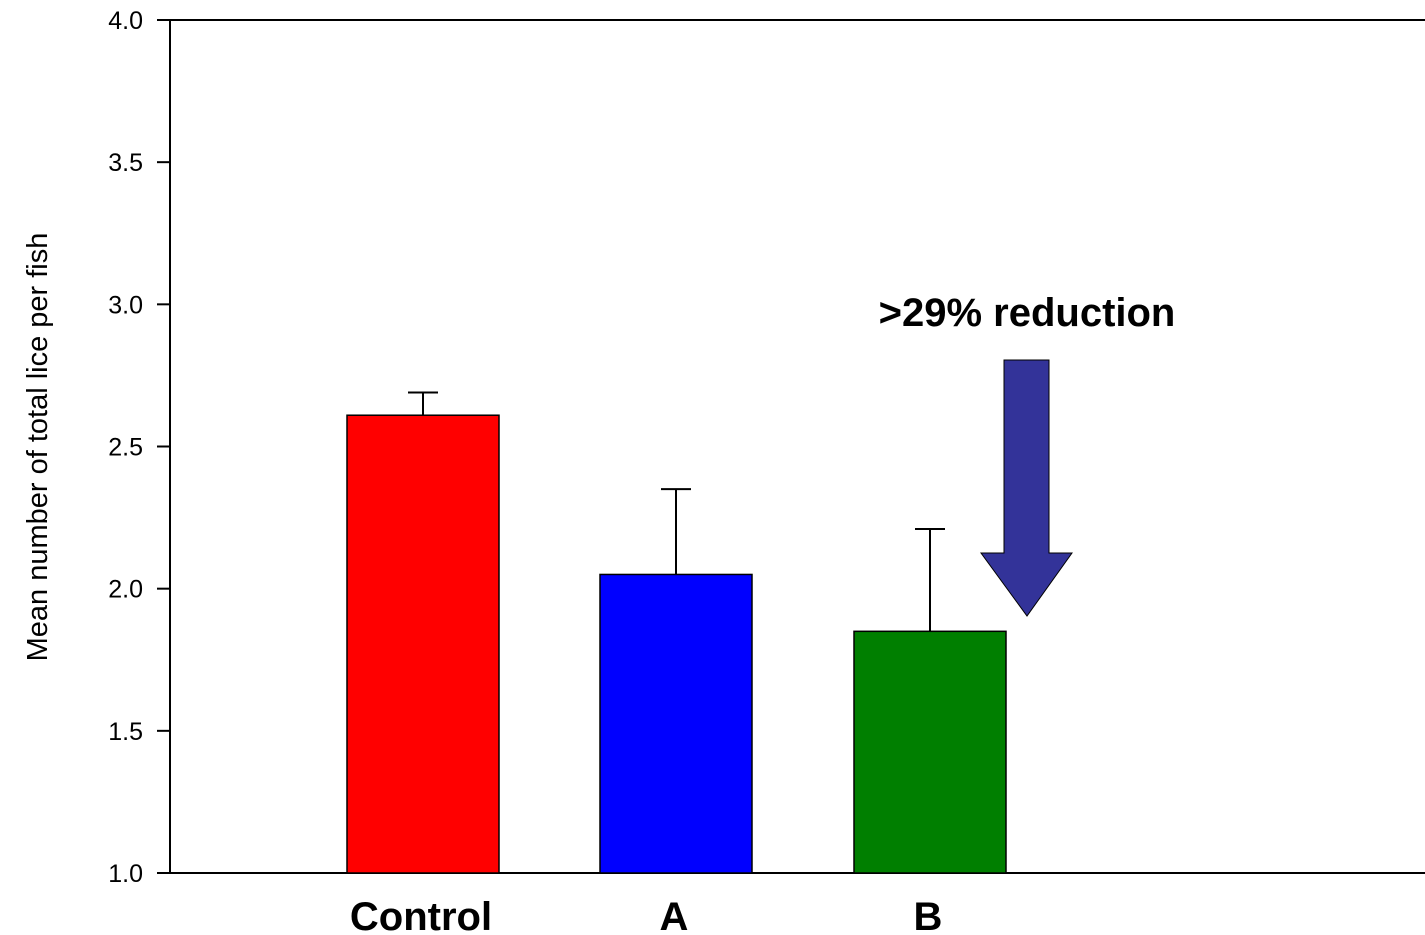  Describe the element at coordinates (38, 447) in the screenshot. I see `y-axis-title: Mean number of total lice per fish` at that location.